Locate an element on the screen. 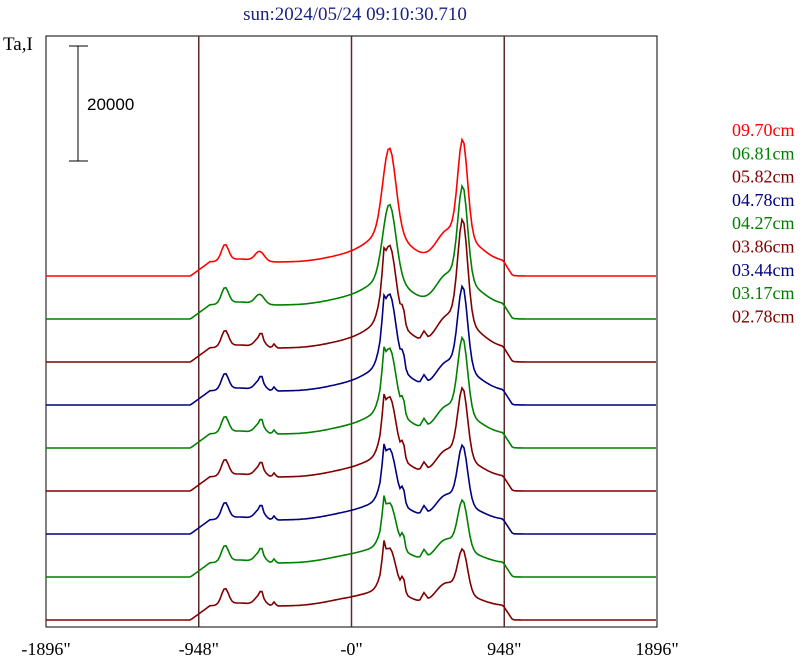 The width and height of the screenshot is (807, 662). x-tick-label: -0" is located at coordinates (351, 649).